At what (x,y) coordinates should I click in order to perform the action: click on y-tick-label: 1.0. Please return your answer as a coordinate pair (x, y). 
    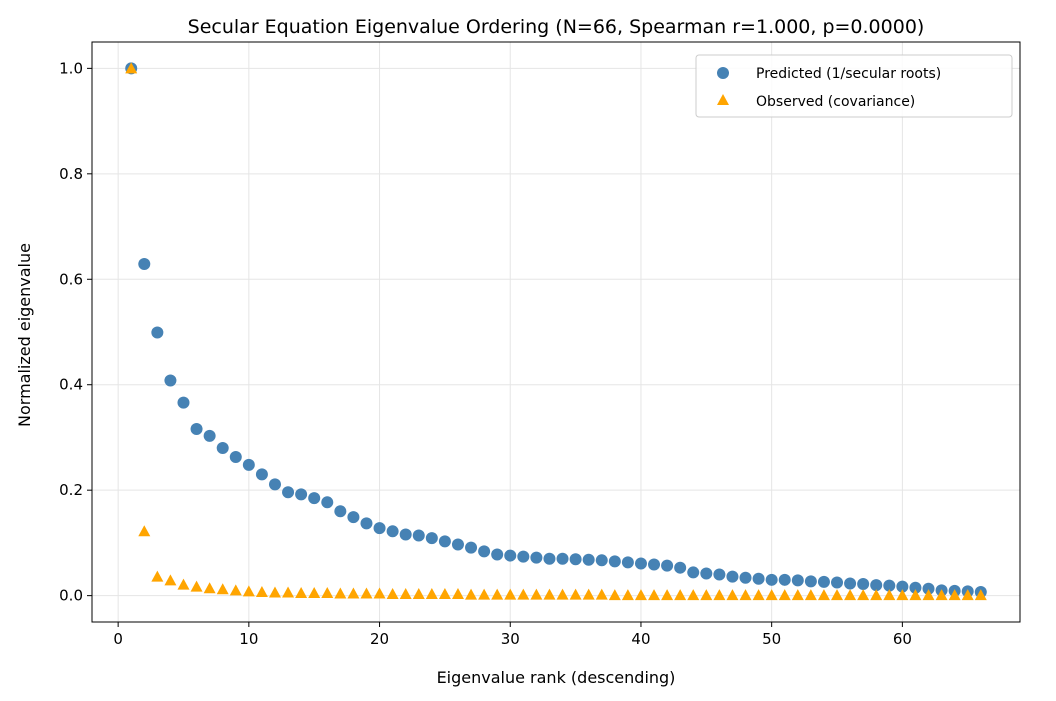
    Looking at the image, I should click on (71, 68).